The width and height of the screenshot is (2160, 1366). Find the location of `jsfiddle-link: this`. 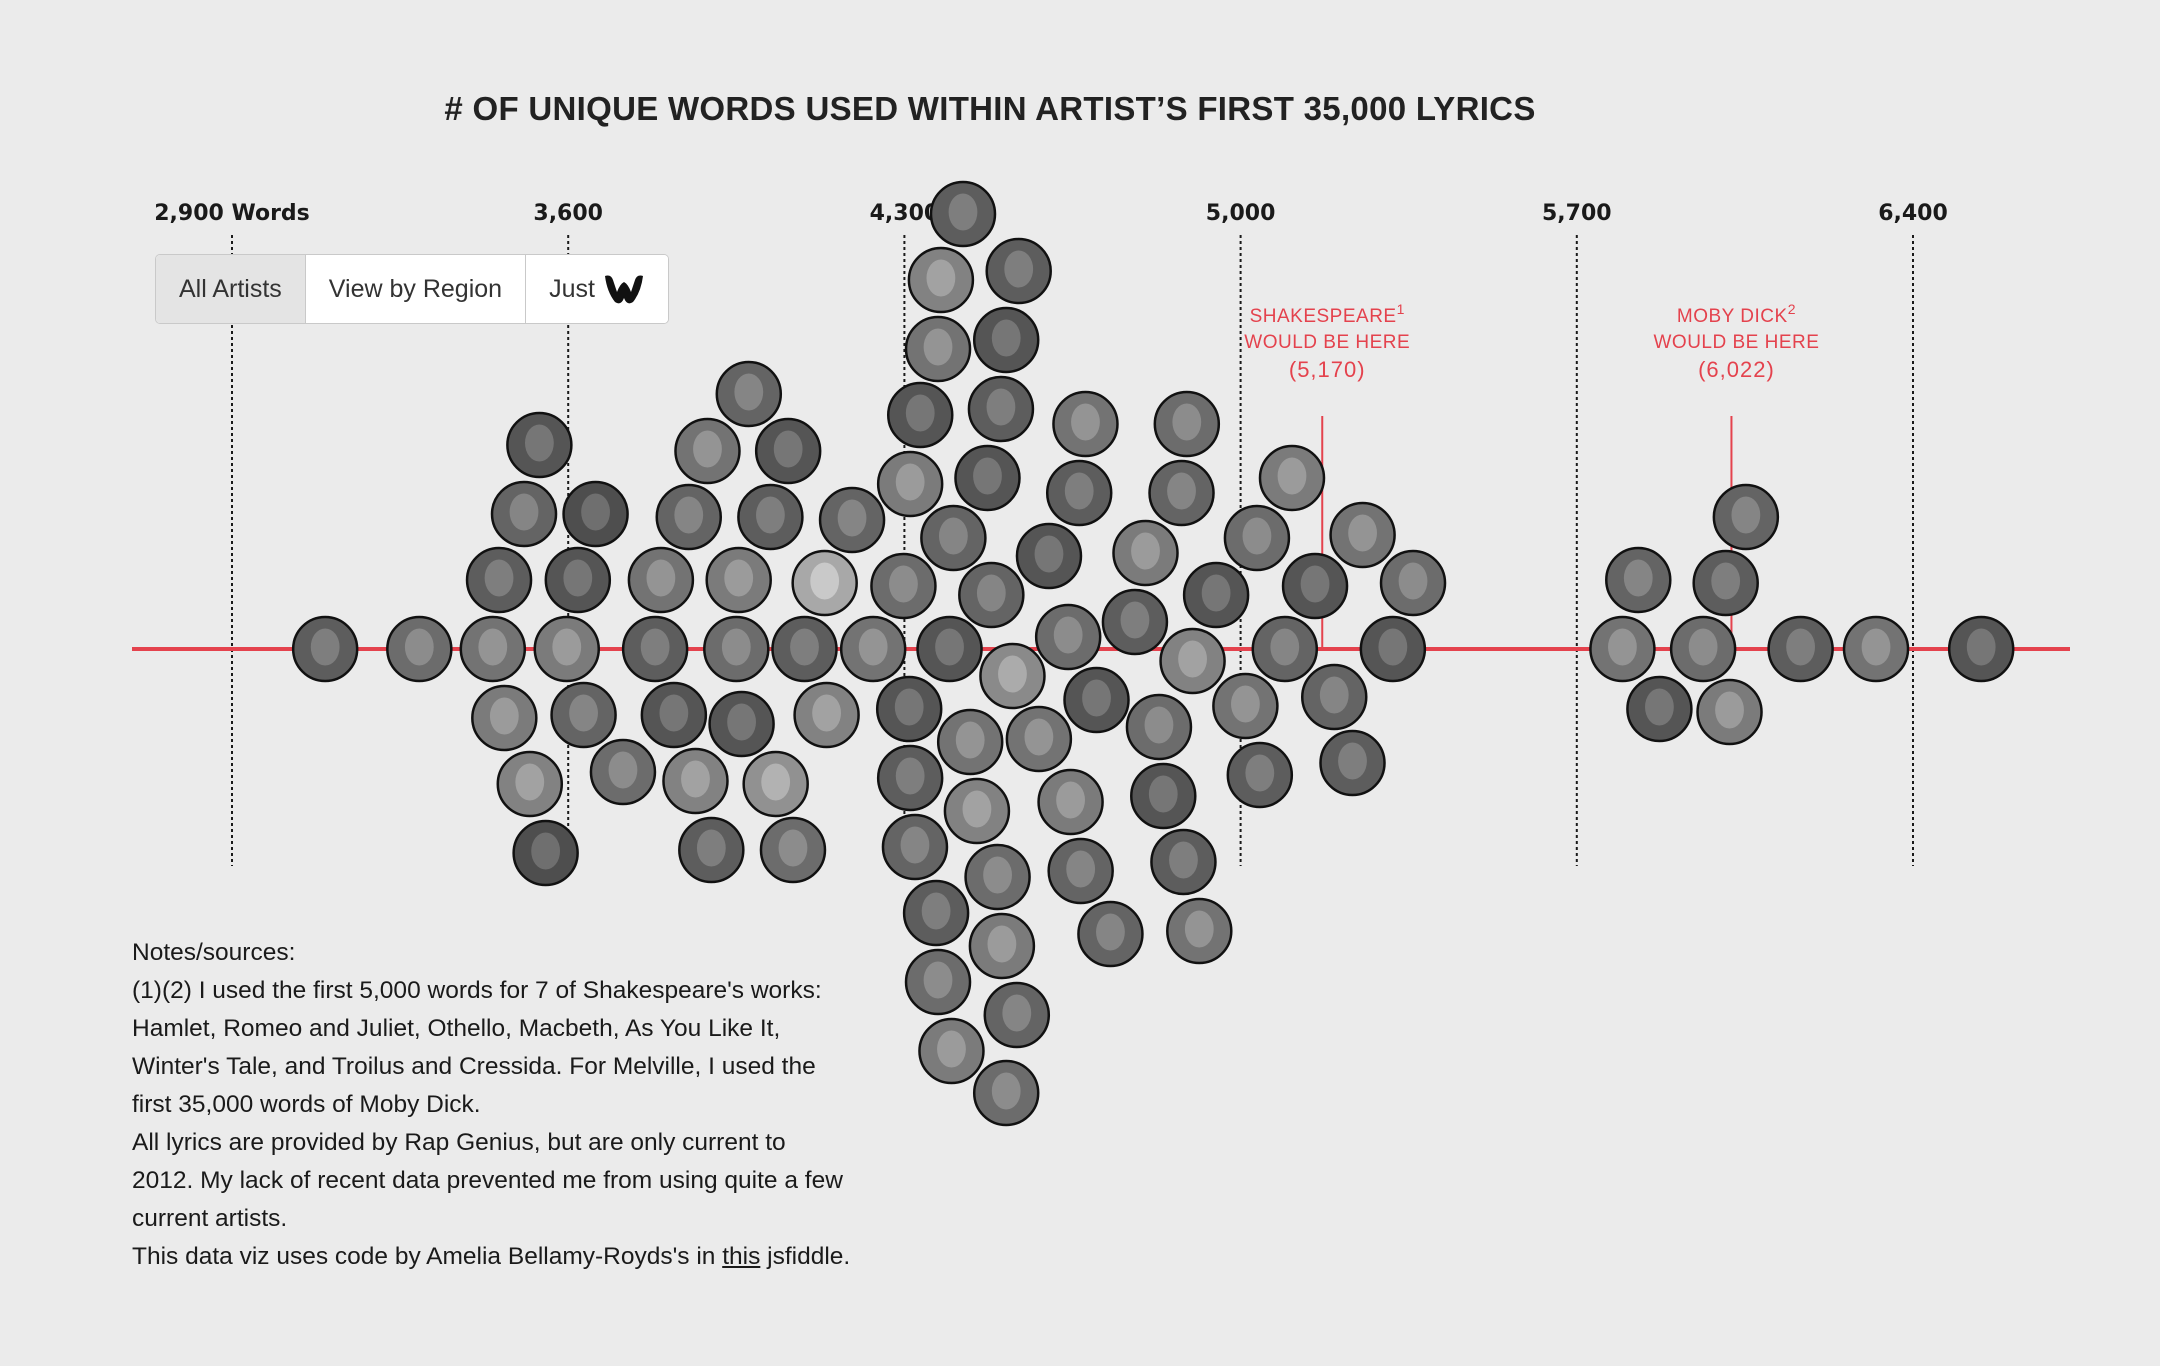

jsfiddle-link: this is located at coordinates (741, 1256).